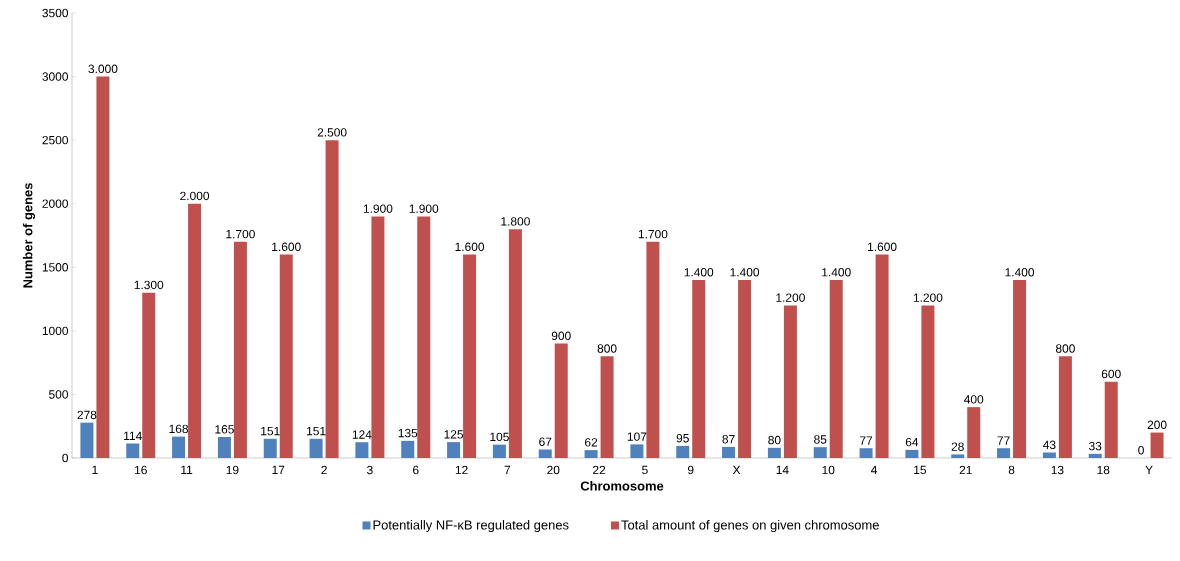 This screenshot has width=1180, height=561. What do you see at coordinates (874, 469) in the screenshot?
I see `x-tick-label: 4` at bounding box center [874, 469].